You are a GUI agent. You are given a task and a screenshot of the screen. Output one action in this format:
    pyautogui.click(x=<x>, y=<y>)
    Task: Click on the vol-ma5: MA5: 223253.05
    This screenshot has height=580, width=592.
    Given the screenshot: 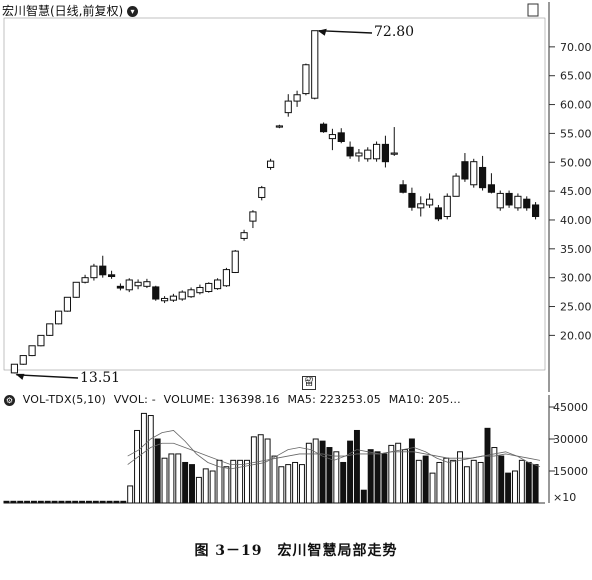 What is the action you would take?
    pyautogui.click(x=334, y=399)
    